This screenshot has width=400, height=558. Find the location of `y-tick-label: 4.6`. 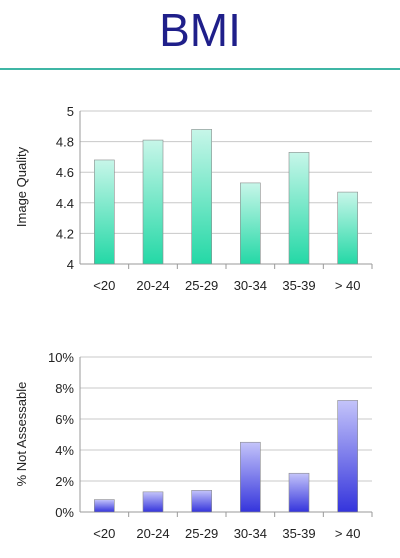

y-tick-label: 4.6 is located at coordinates (65, 172).